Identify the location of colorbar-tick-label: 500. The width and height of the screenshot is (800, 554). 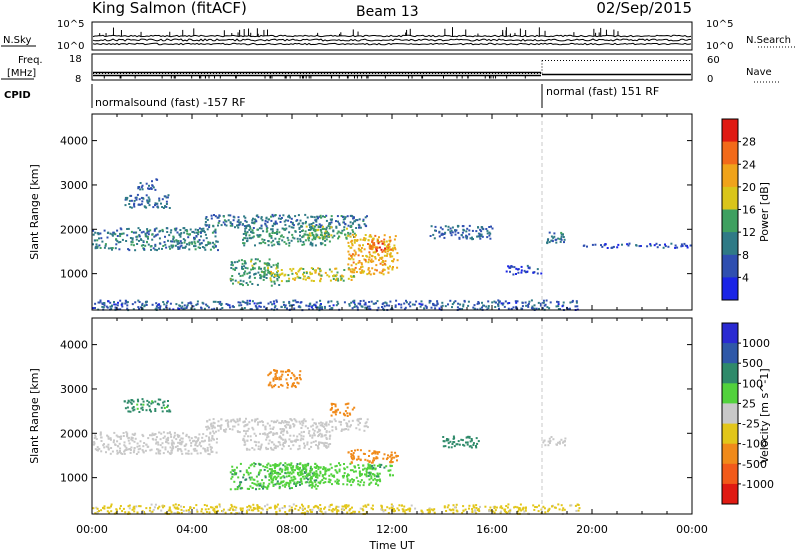
(752, 363).